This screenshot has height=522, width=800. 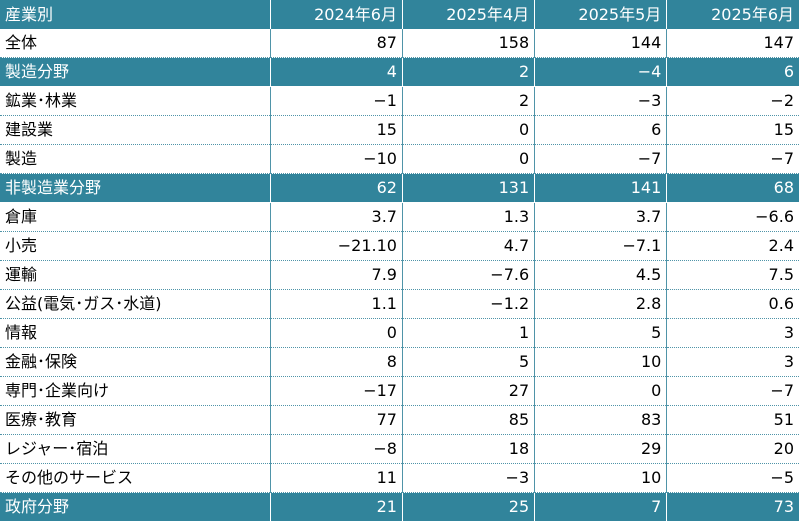 What do you see at coordinates (469, 101) in the screenshot?
I see `value-cell: 2` at bounding box center [469, 101].